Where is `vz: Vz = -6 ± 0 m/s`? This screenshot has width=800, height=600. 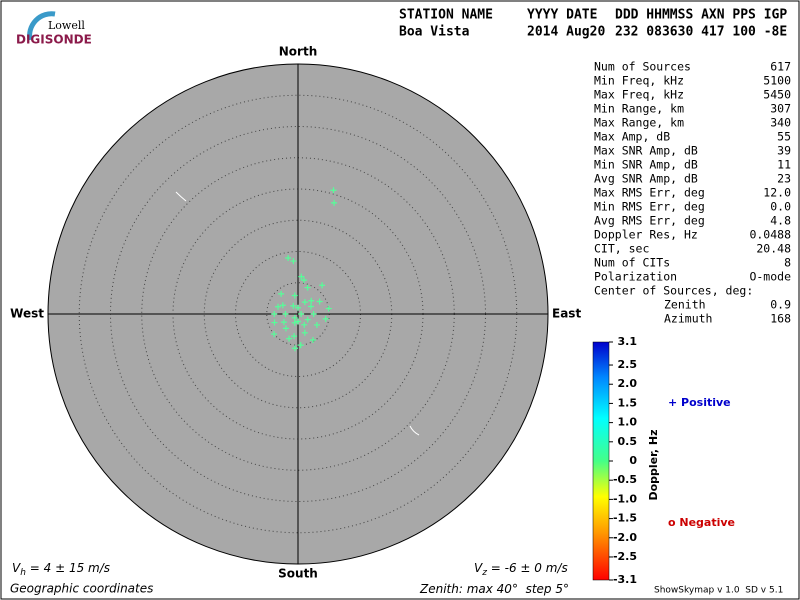 vz: Vz = -6 ± 0 m/s is located at coordinates (521, 569).